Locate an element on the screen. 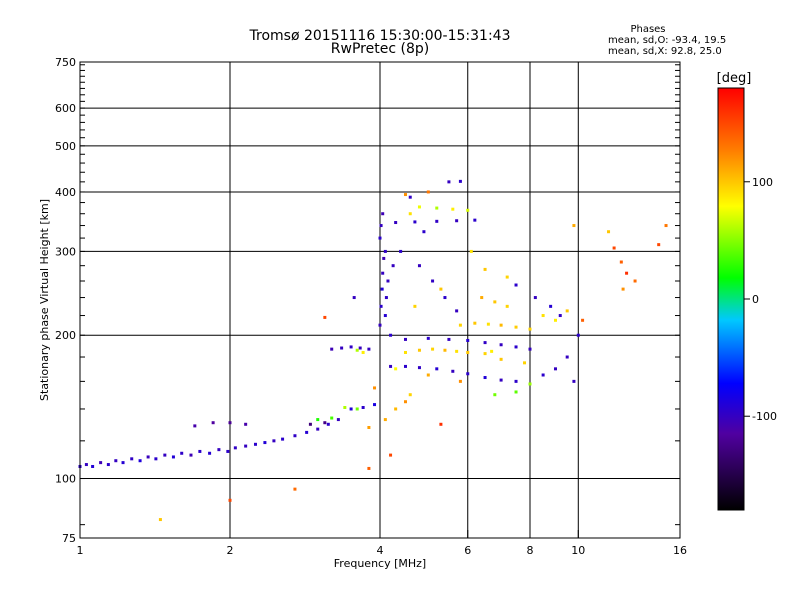 This screenshot has height=600, width=800. y-tick-label: 750 is located at coordinates (65, 62).